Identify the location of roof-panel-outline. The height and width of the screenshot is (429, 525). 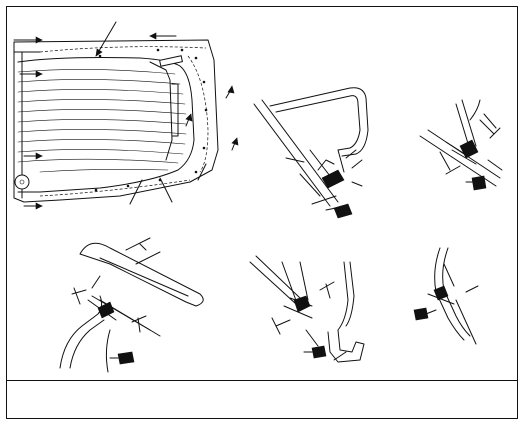
(319, 122).